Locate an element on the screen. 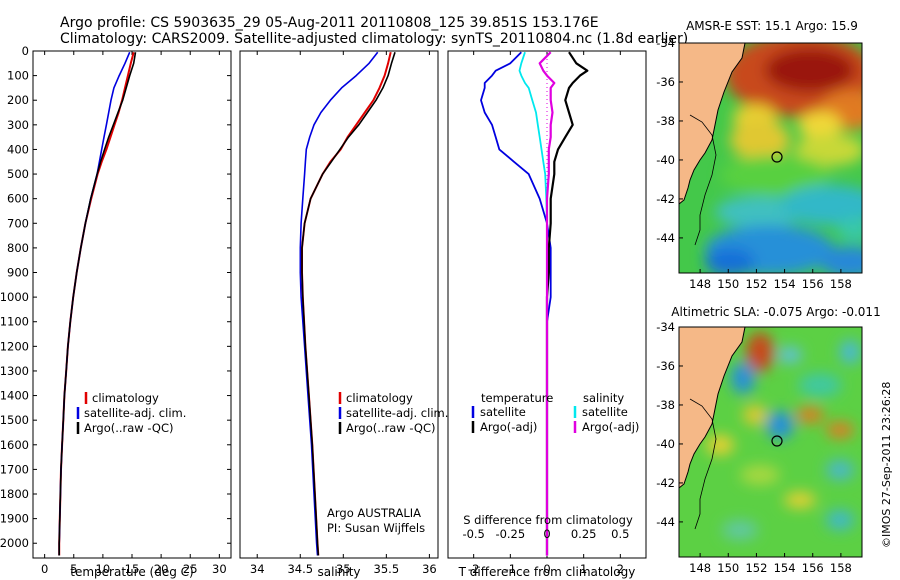 Image resolution: width=900 pixels, height=580 pixels. depth-tick-label: 1100 is located at coordinates (14, 322).